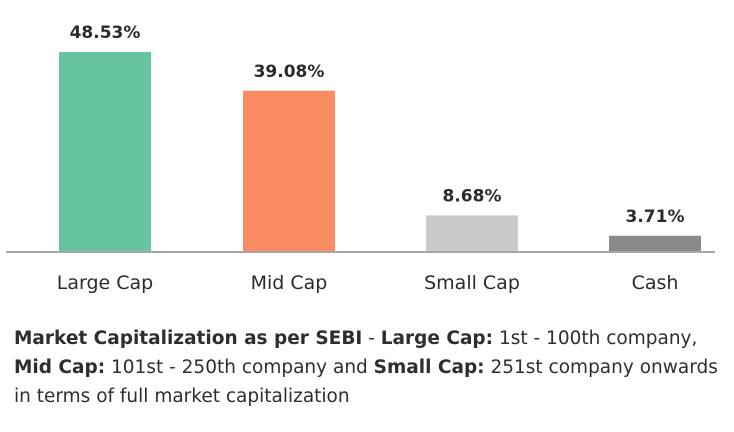  What do you see at coordinates (472, 283) in the screenshot?
I see `category-label: Small Cap` at bounding box center [472, 283].